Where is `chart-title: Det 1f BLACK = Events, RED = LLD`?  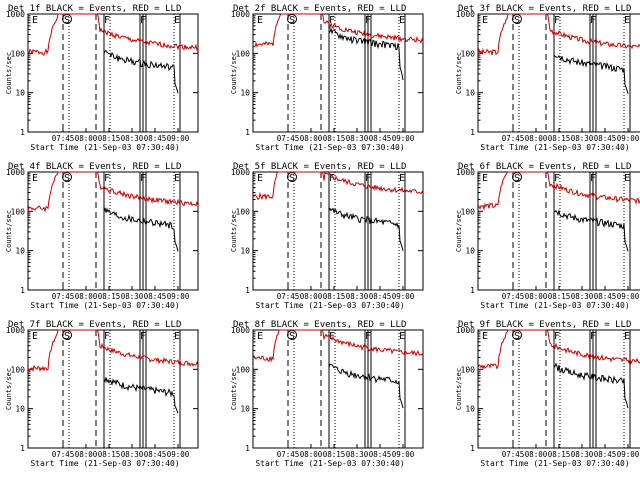
chart-title: Det 1f BLACK = Events, RED = LLD is located at coordinates (94, 9).